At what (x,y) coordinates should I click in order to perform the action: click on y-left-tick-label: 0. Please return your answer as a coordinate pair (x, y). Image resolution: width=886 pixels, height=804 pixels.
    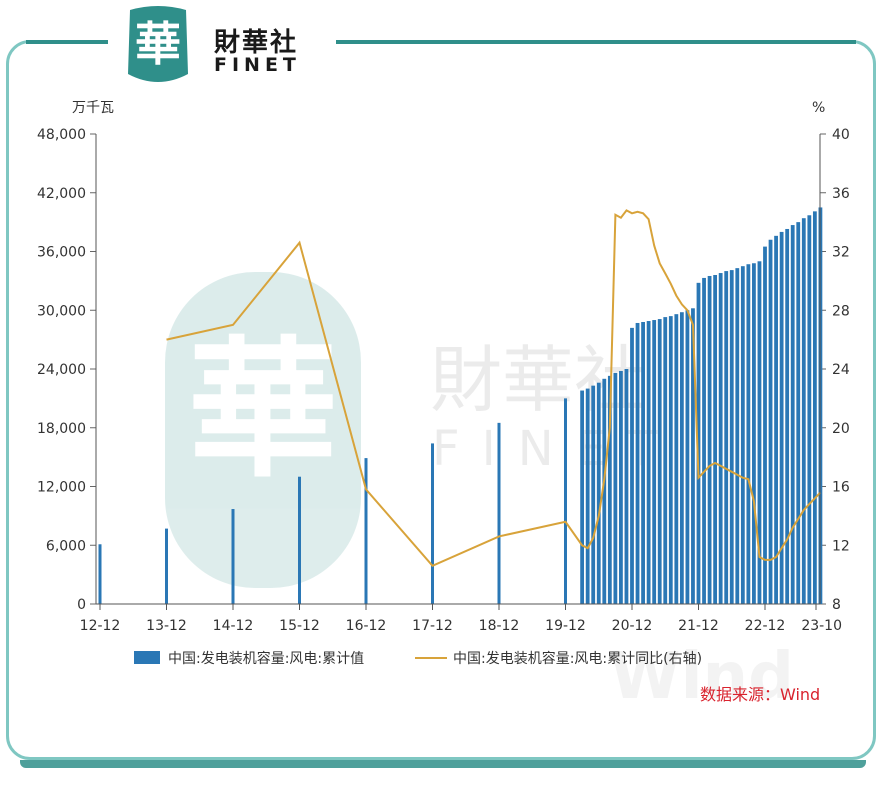
    Looking at the image, I should click on (81, 605).